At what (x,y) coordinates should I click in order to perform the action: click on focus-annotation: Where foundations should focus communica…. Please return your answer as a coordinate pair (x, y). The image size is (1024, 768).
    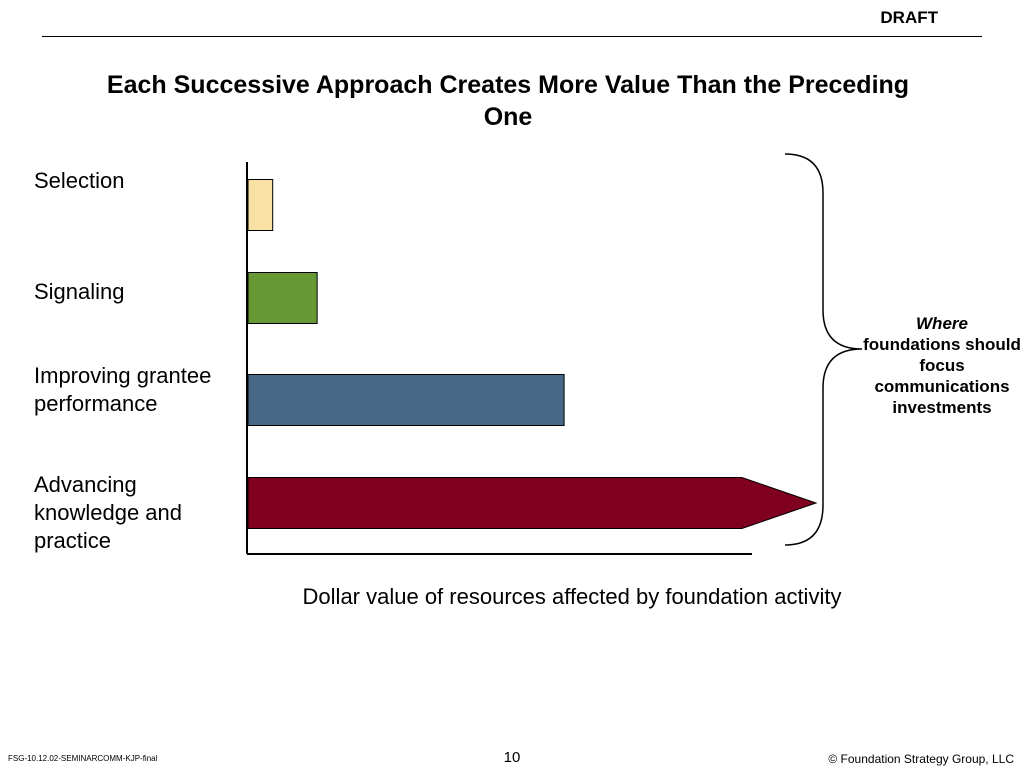
    Looking at the image, I should click on (941, 365).